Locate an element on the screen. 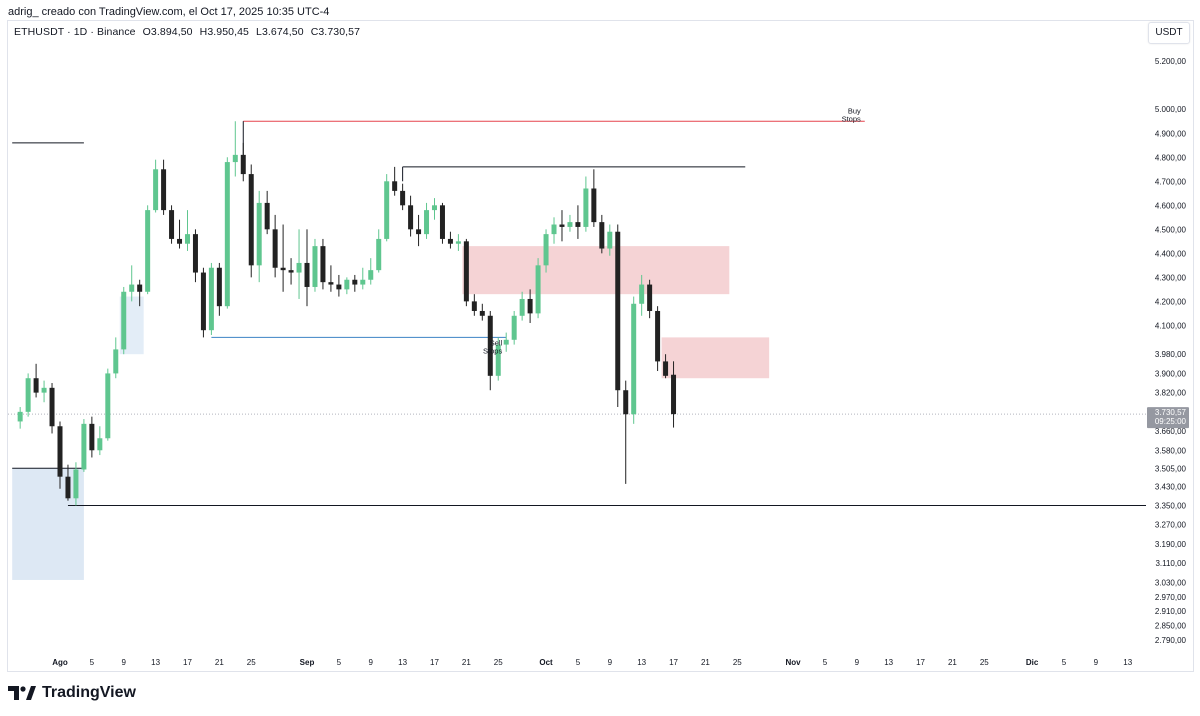  symbol-label: ETHUSDT · 1D · Binance is located at coordinates (75, 32).